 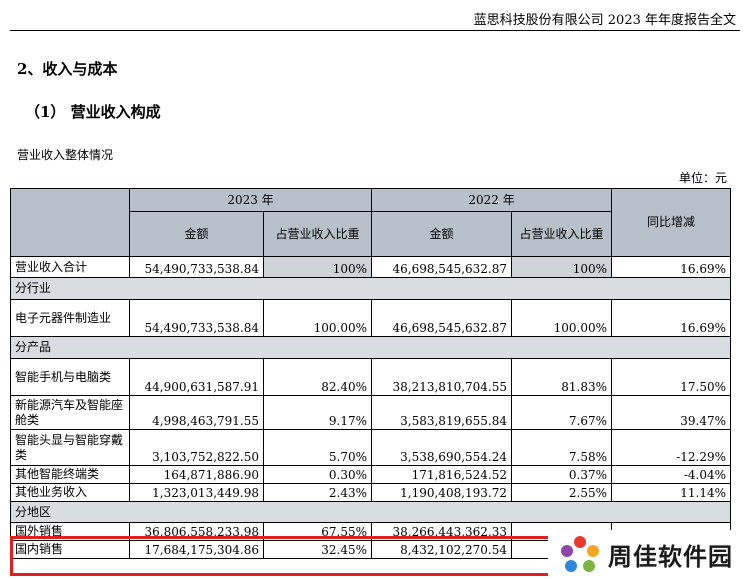 What do you see at coordinates (196, 377) in the screenshot?
I see `amount-2023-cell: 44,900,631,587.91` at bounding box center [196, 377].